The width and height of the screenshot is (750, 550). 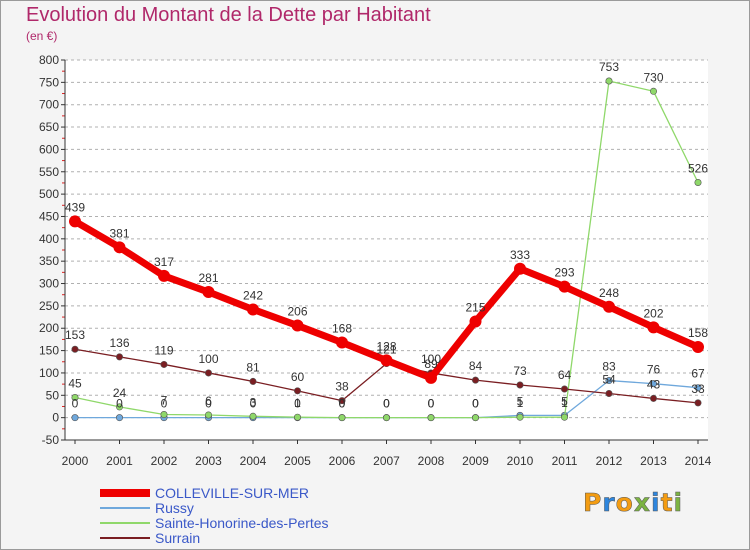 What do you see at coordinates (386, 418) in the screenshot?
I see `data-point-sainte-honorine-2007` at bounding box center [386, 418].